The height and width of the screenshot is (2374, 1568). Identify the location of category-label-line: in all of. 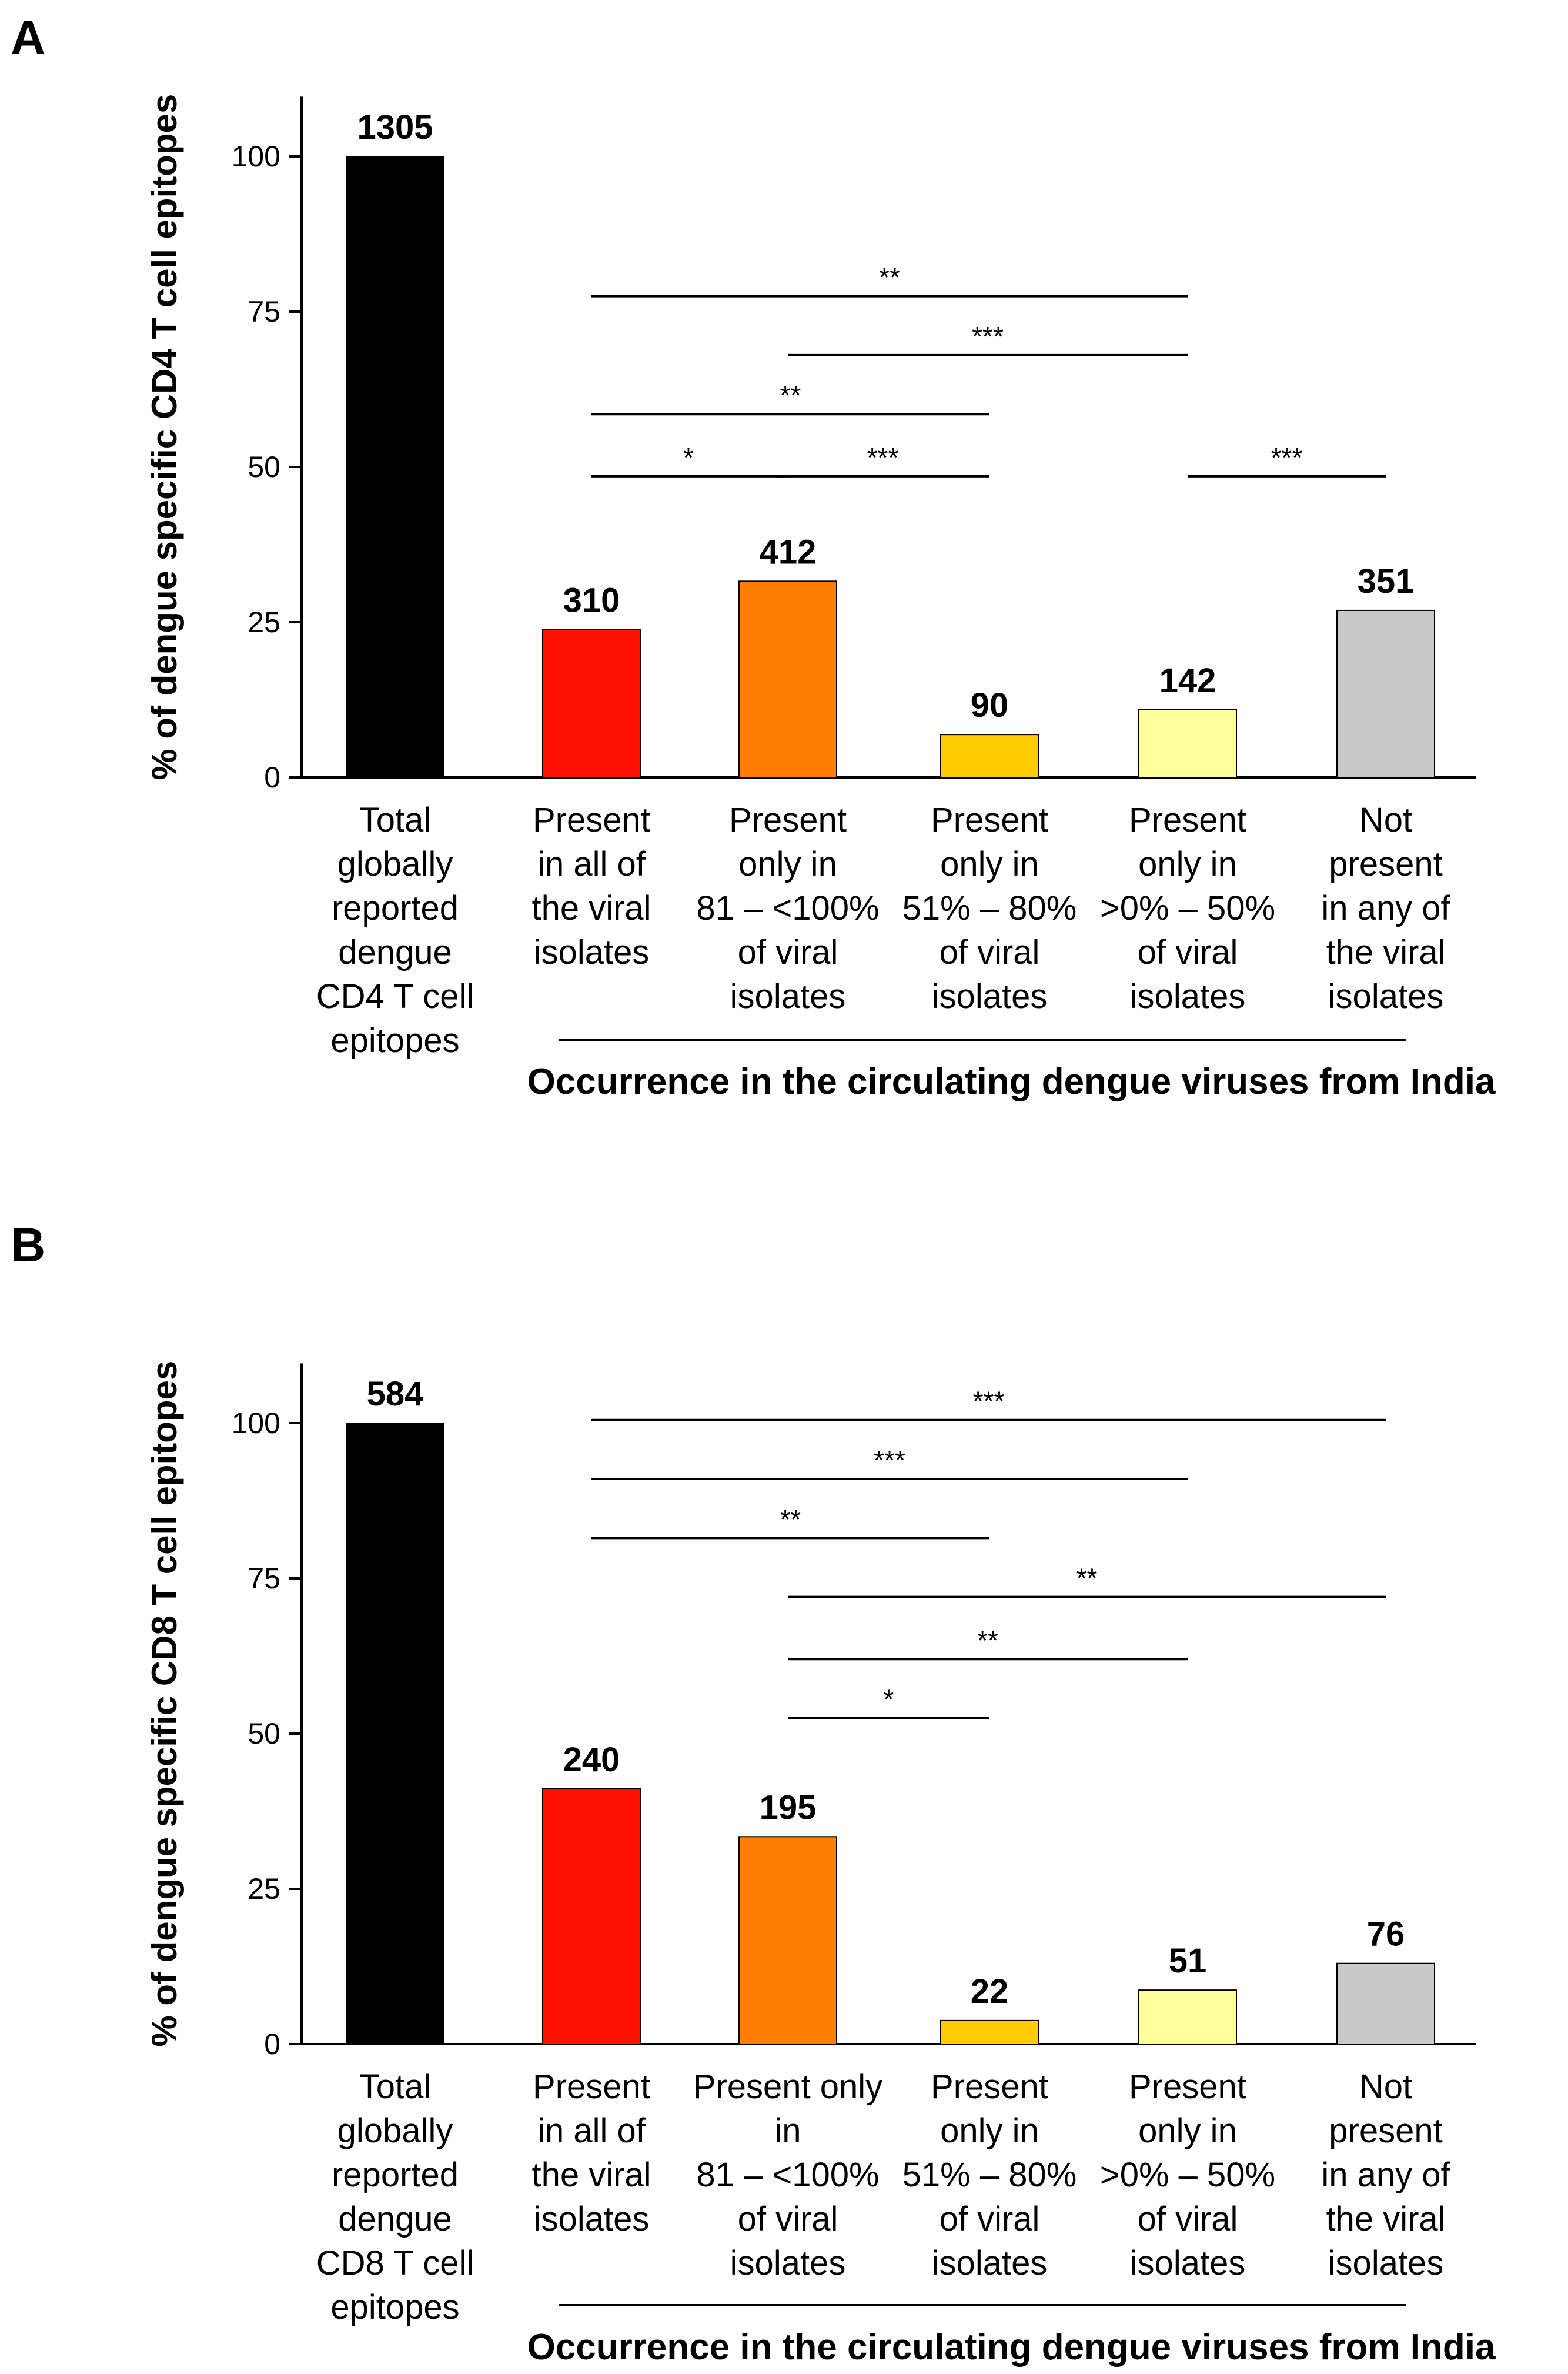
(591, 2131).